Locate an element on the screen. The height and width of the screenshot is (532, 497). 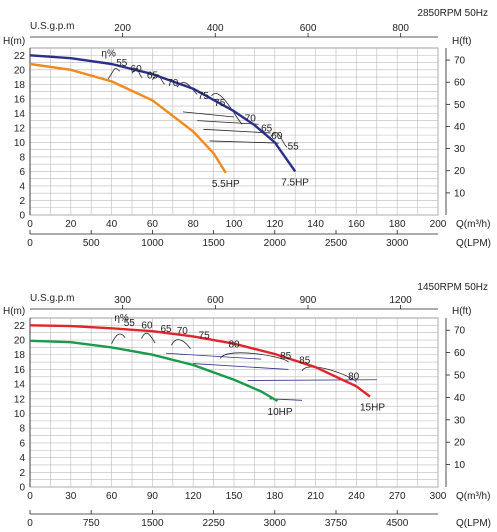
right-axis-tick-label: 70 is located at coordinates (460, 61).